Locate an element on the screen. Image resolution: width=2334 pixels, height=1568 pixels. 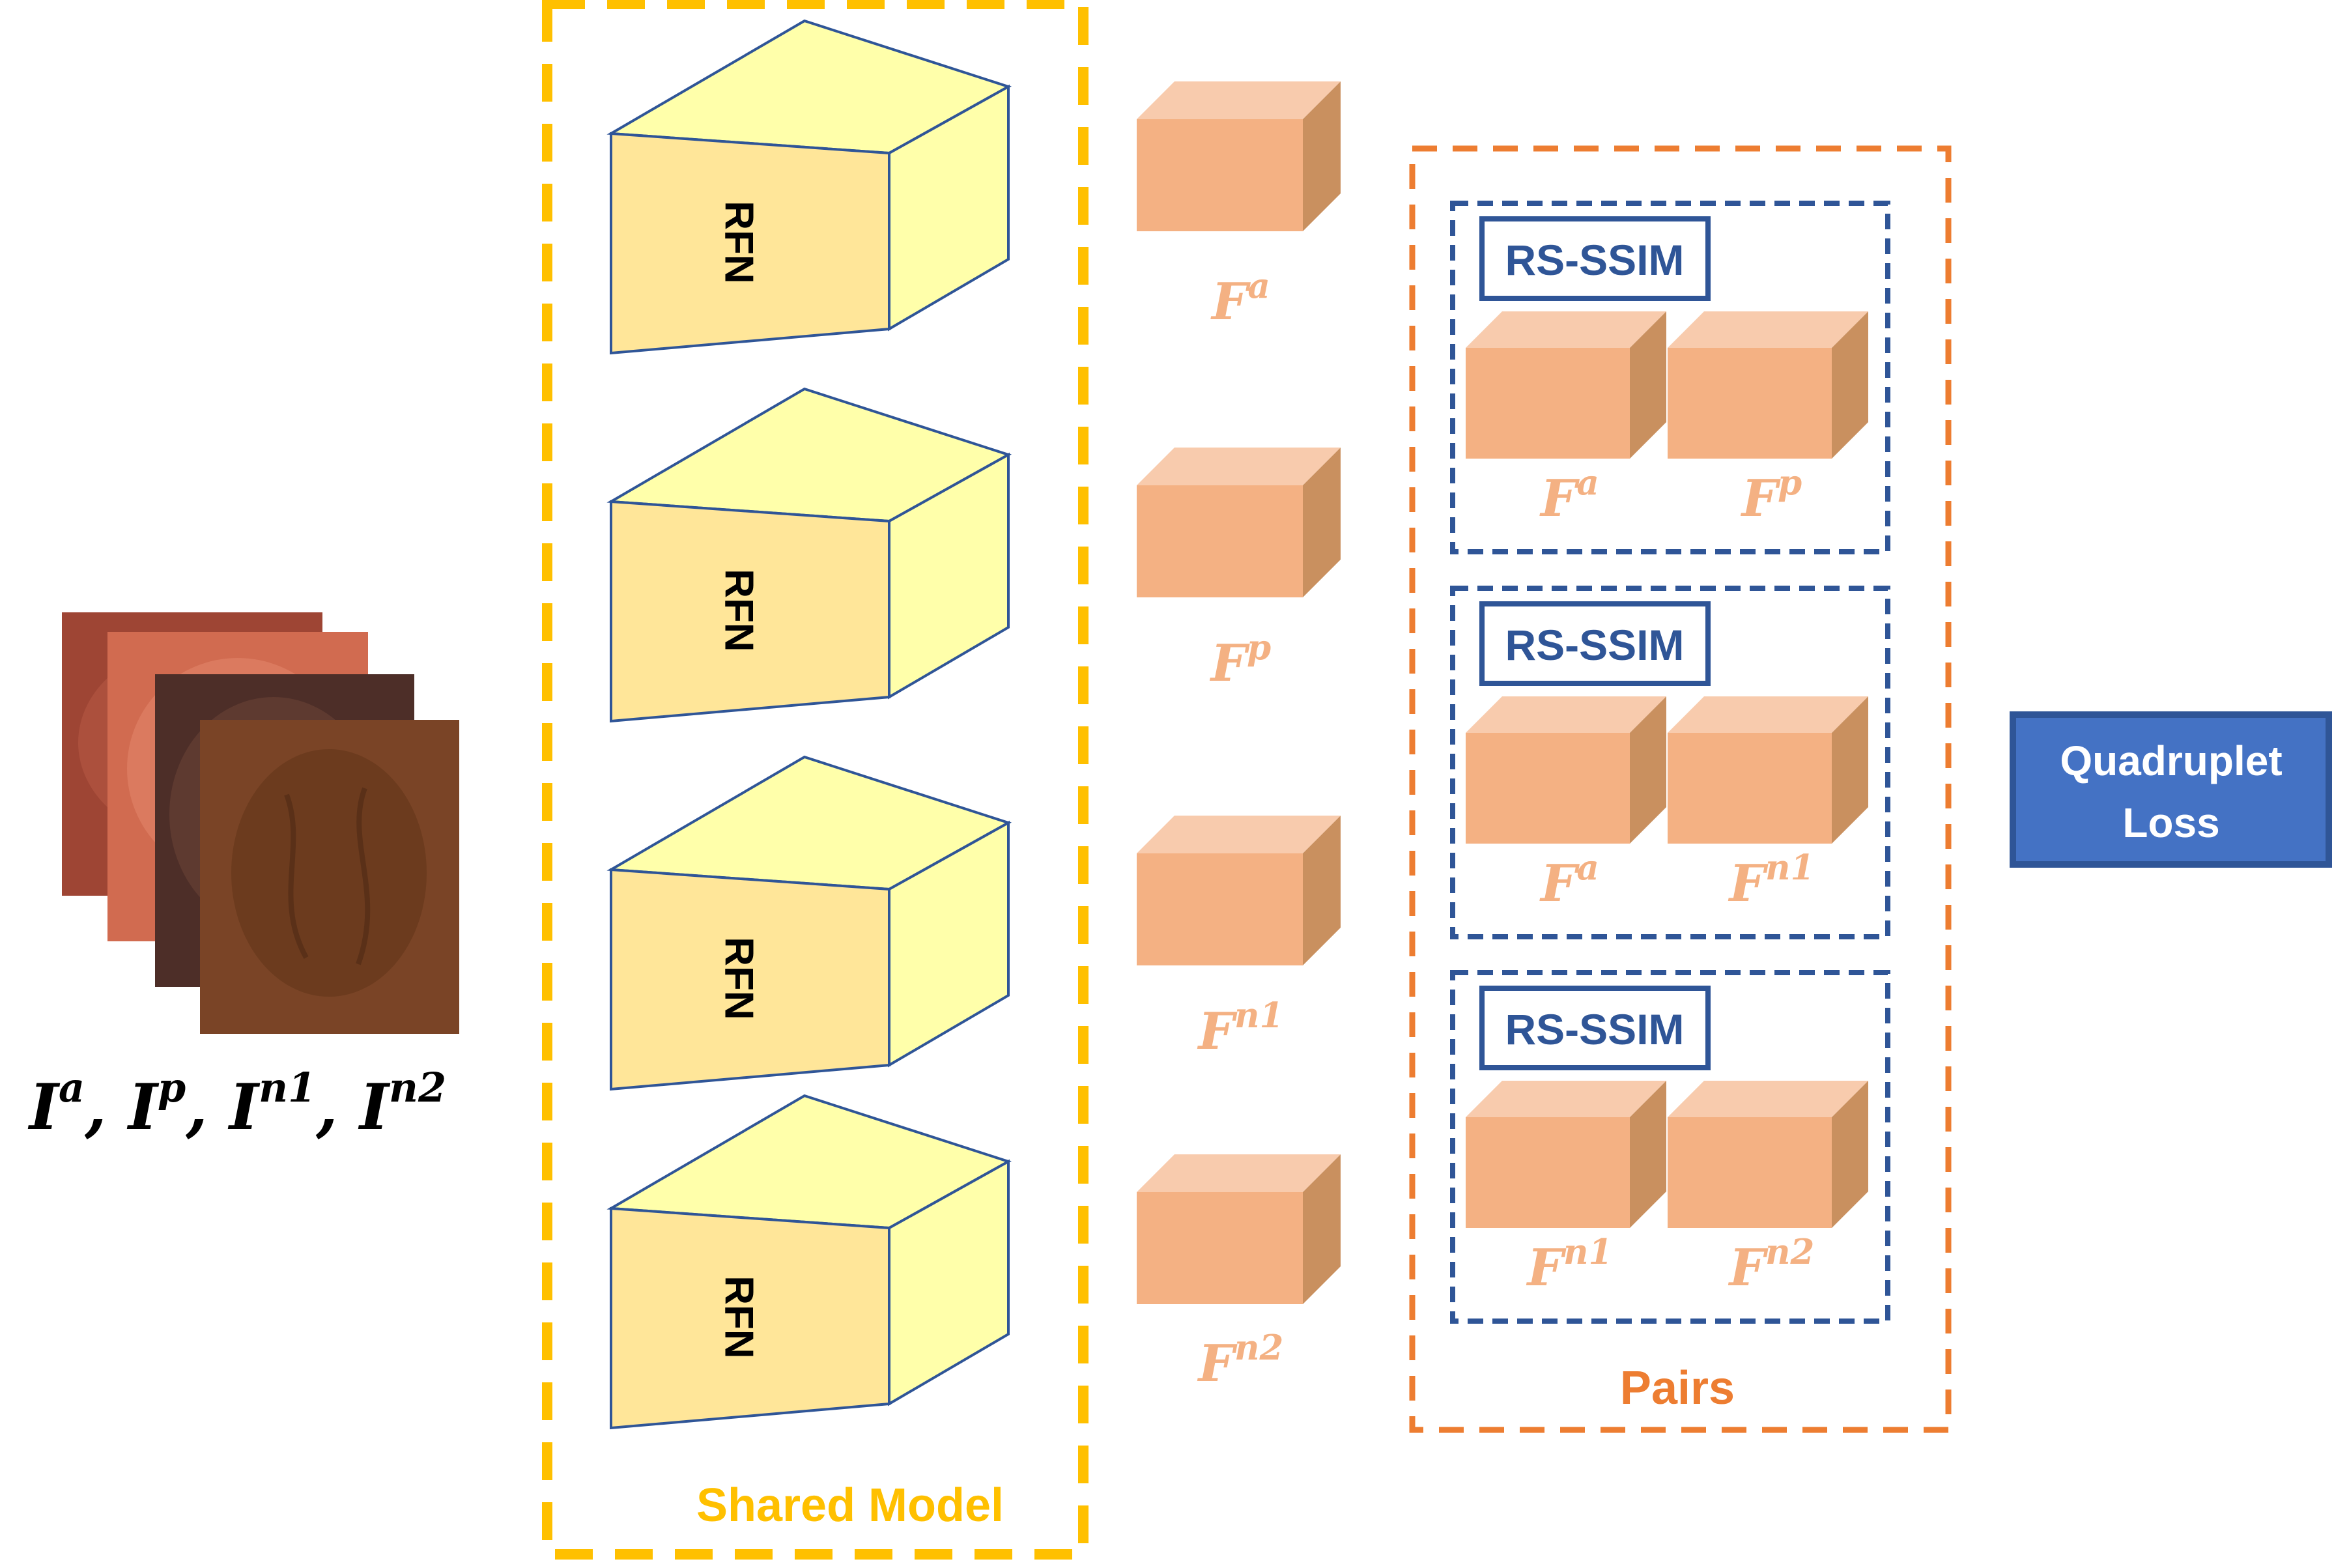
pairs-title: Pairs is located at coordinates (1678, 1388).